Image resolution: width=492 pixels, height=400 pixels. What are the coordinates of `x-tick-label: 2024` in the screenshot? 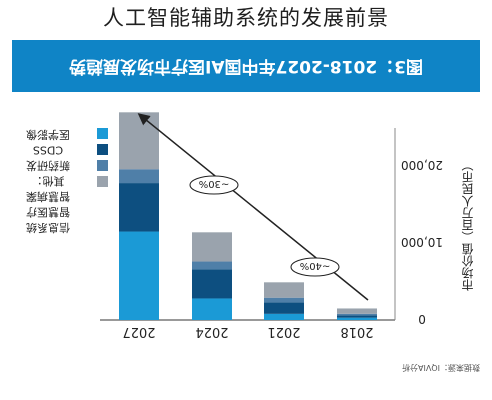 It's located at (211, 331).